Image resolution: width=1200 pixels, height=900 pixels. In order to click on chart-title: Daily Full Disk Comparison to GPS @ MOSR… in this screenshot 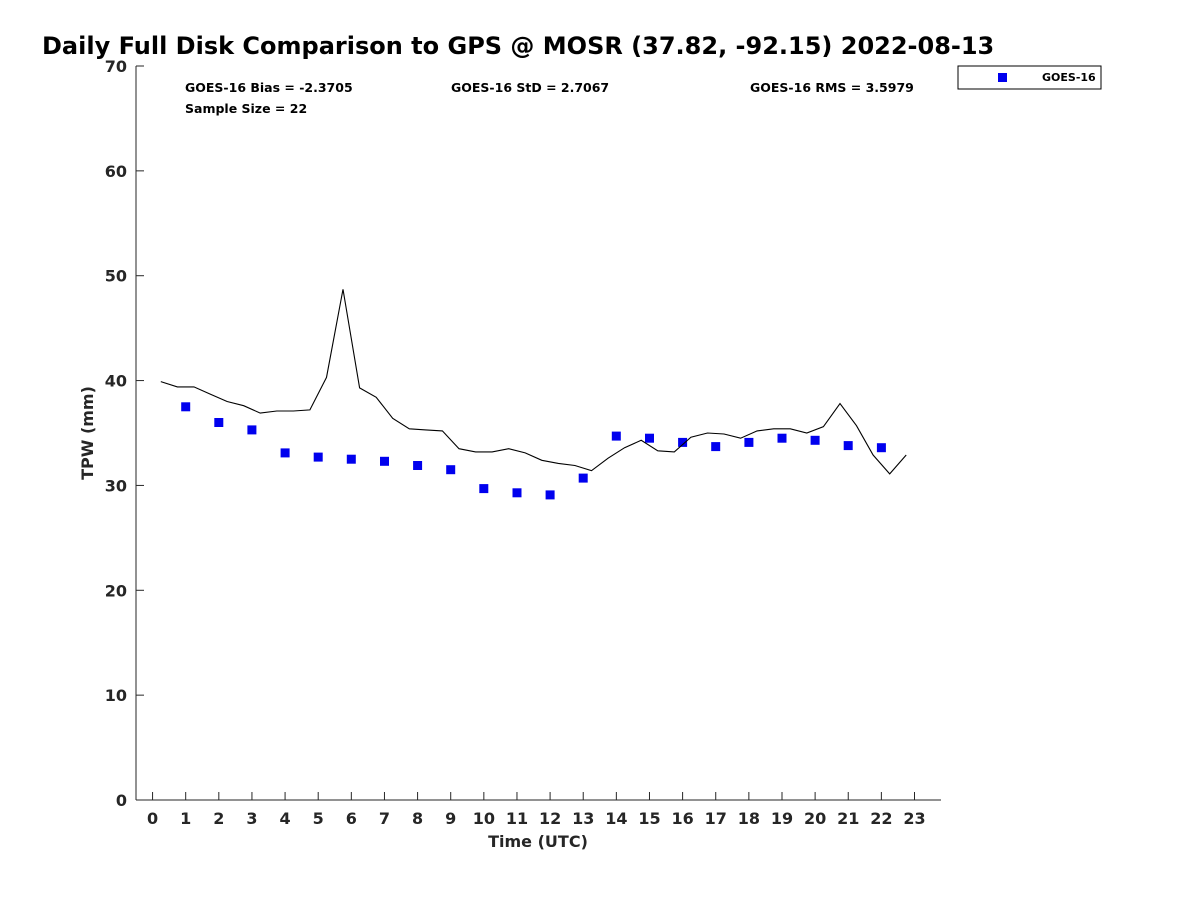, I will do `click(518, 46)`.